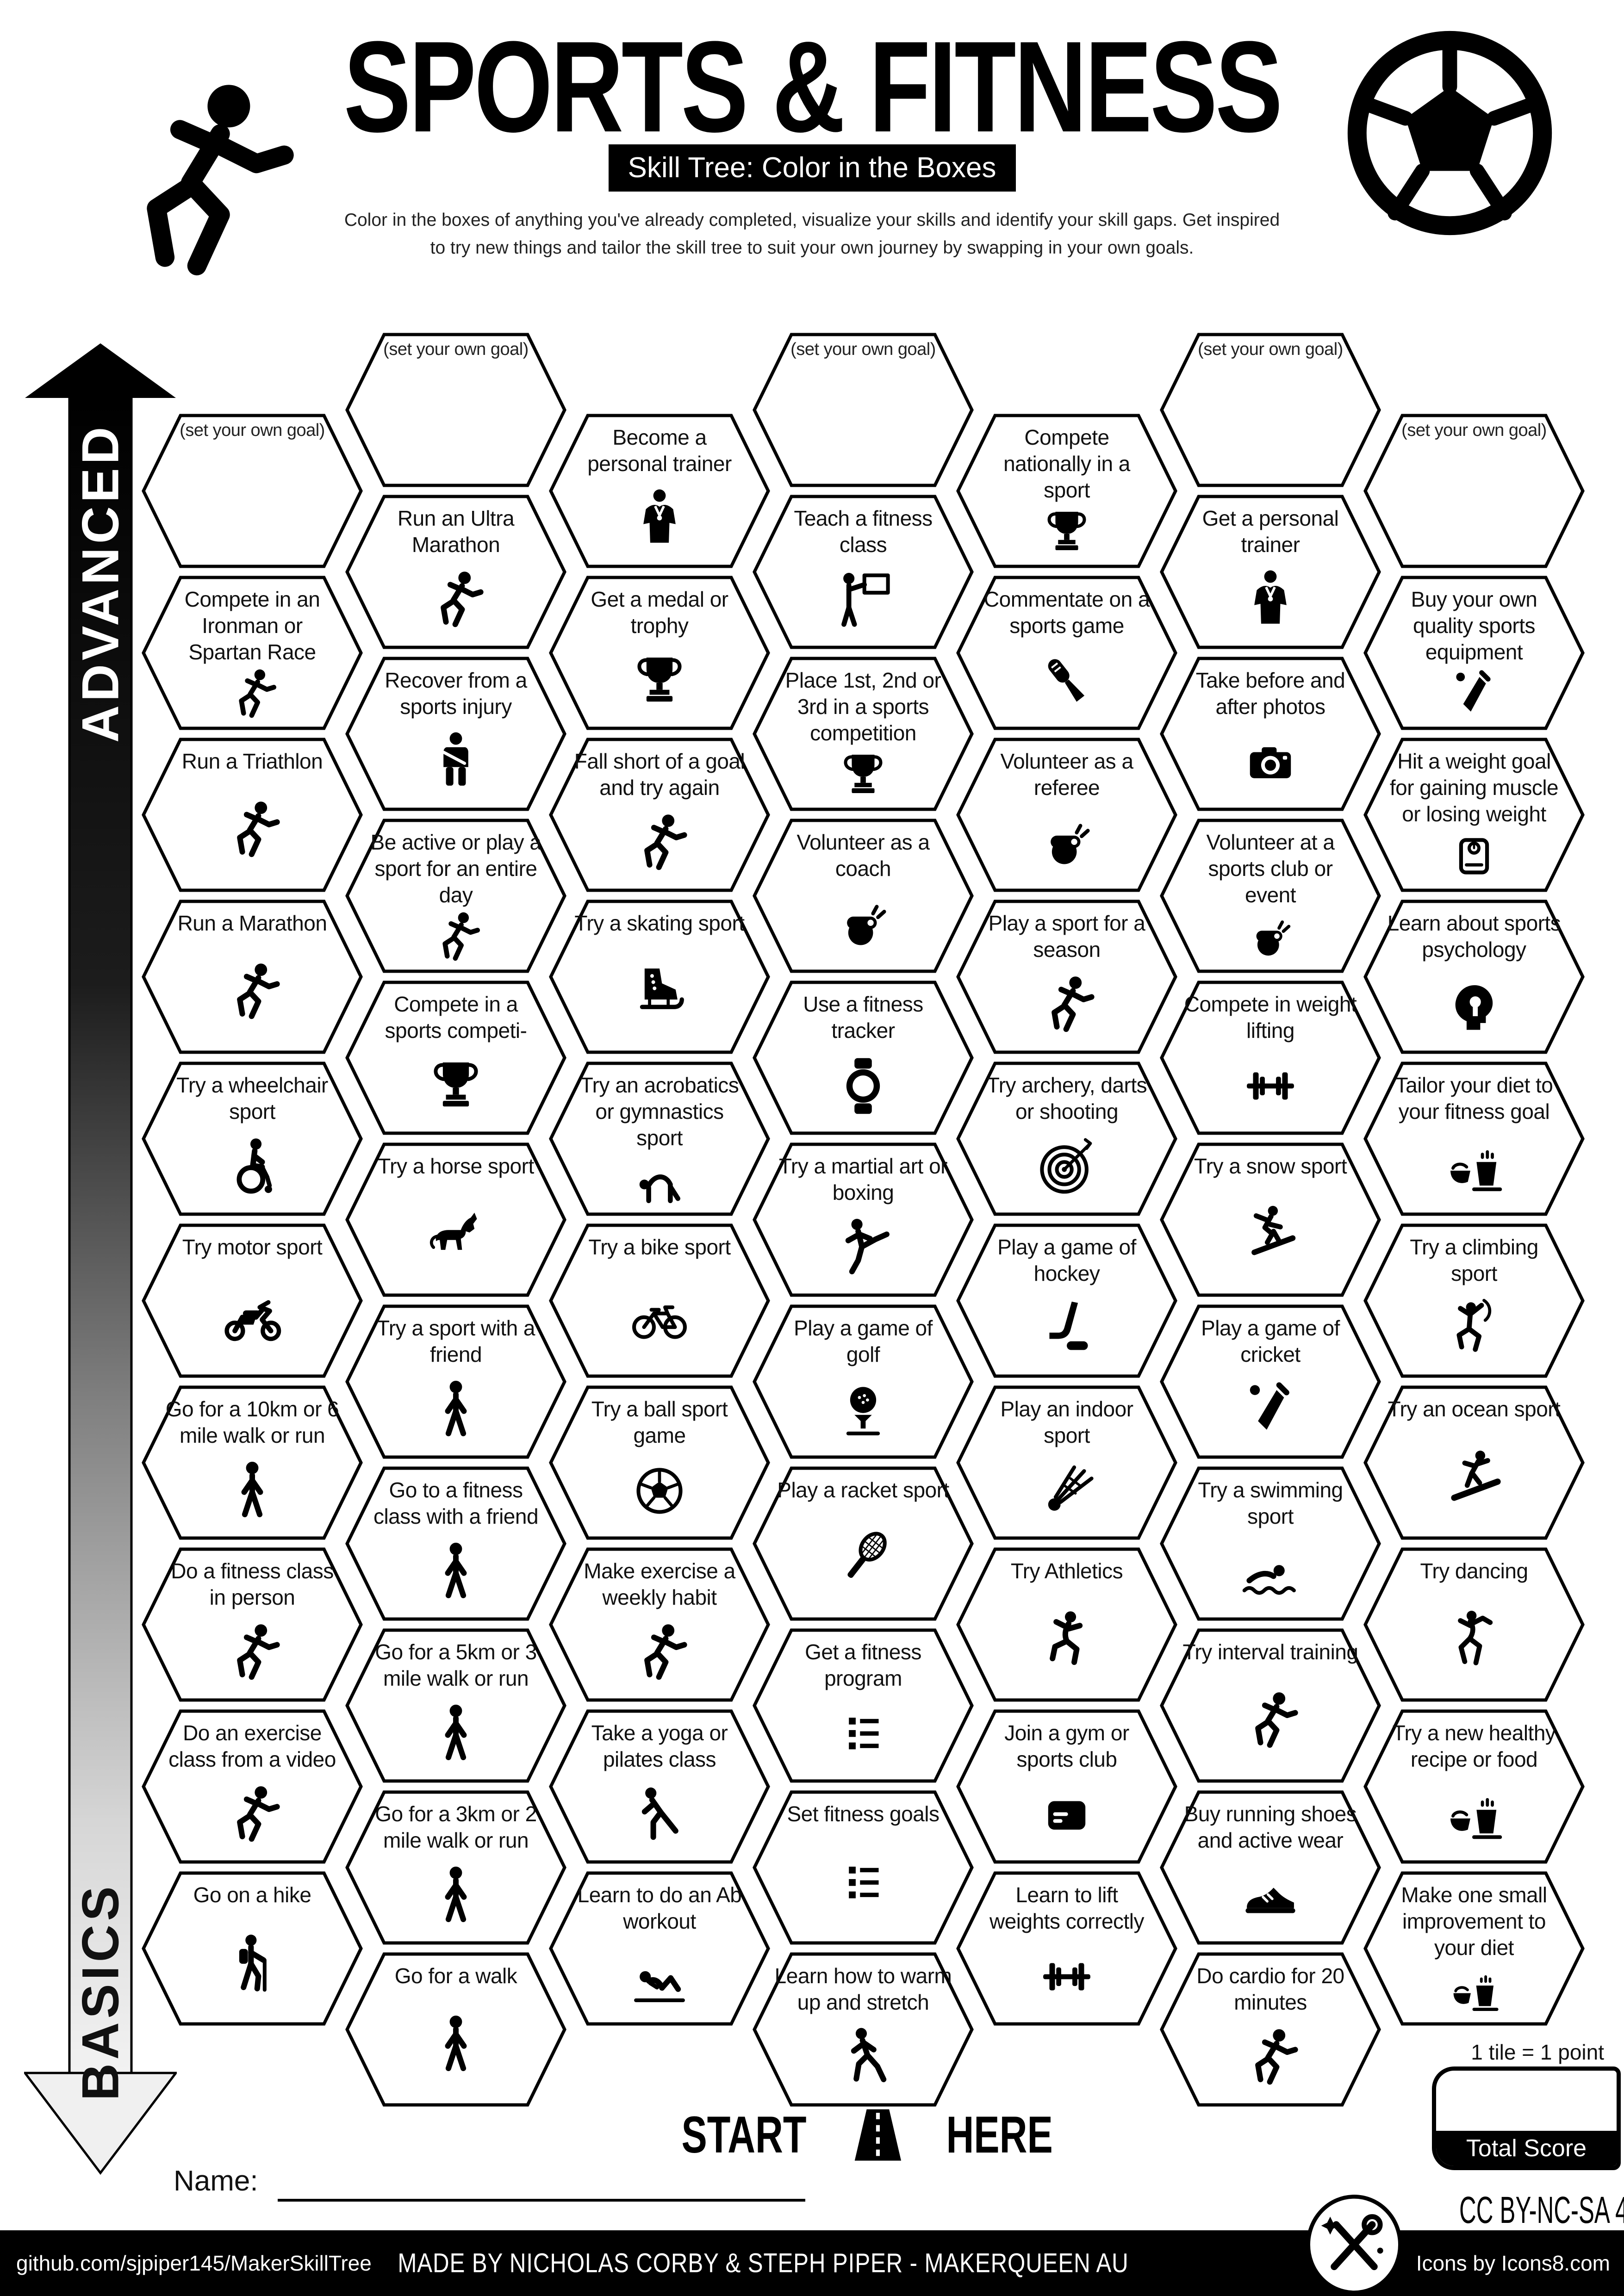 This screenshot has width=1624, height=2296. I want to click on hex-tile: Try a skating sport, so click(659, 977).